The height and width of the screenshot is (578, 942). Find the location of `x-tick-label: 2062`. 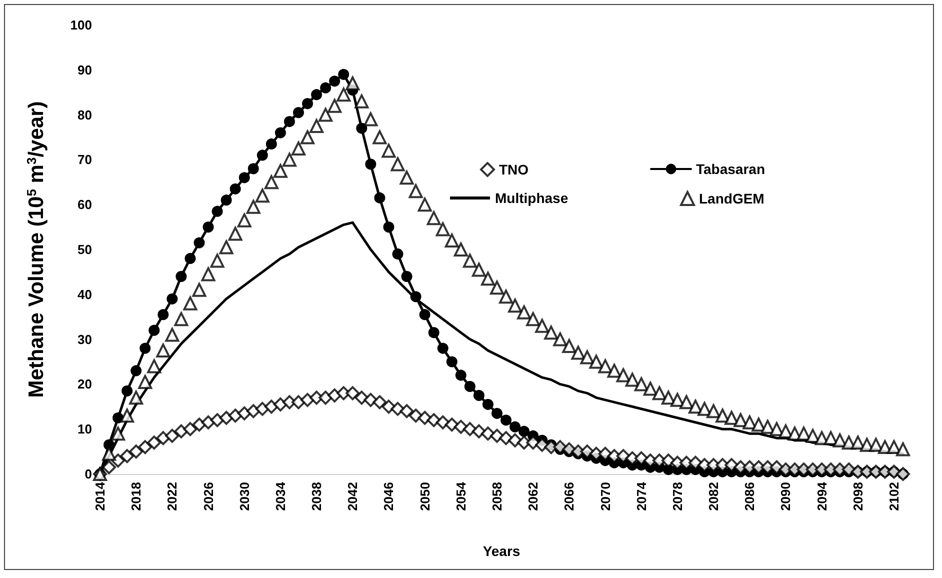

x-tick-label: 2062 is located at coordinates (533, 496).